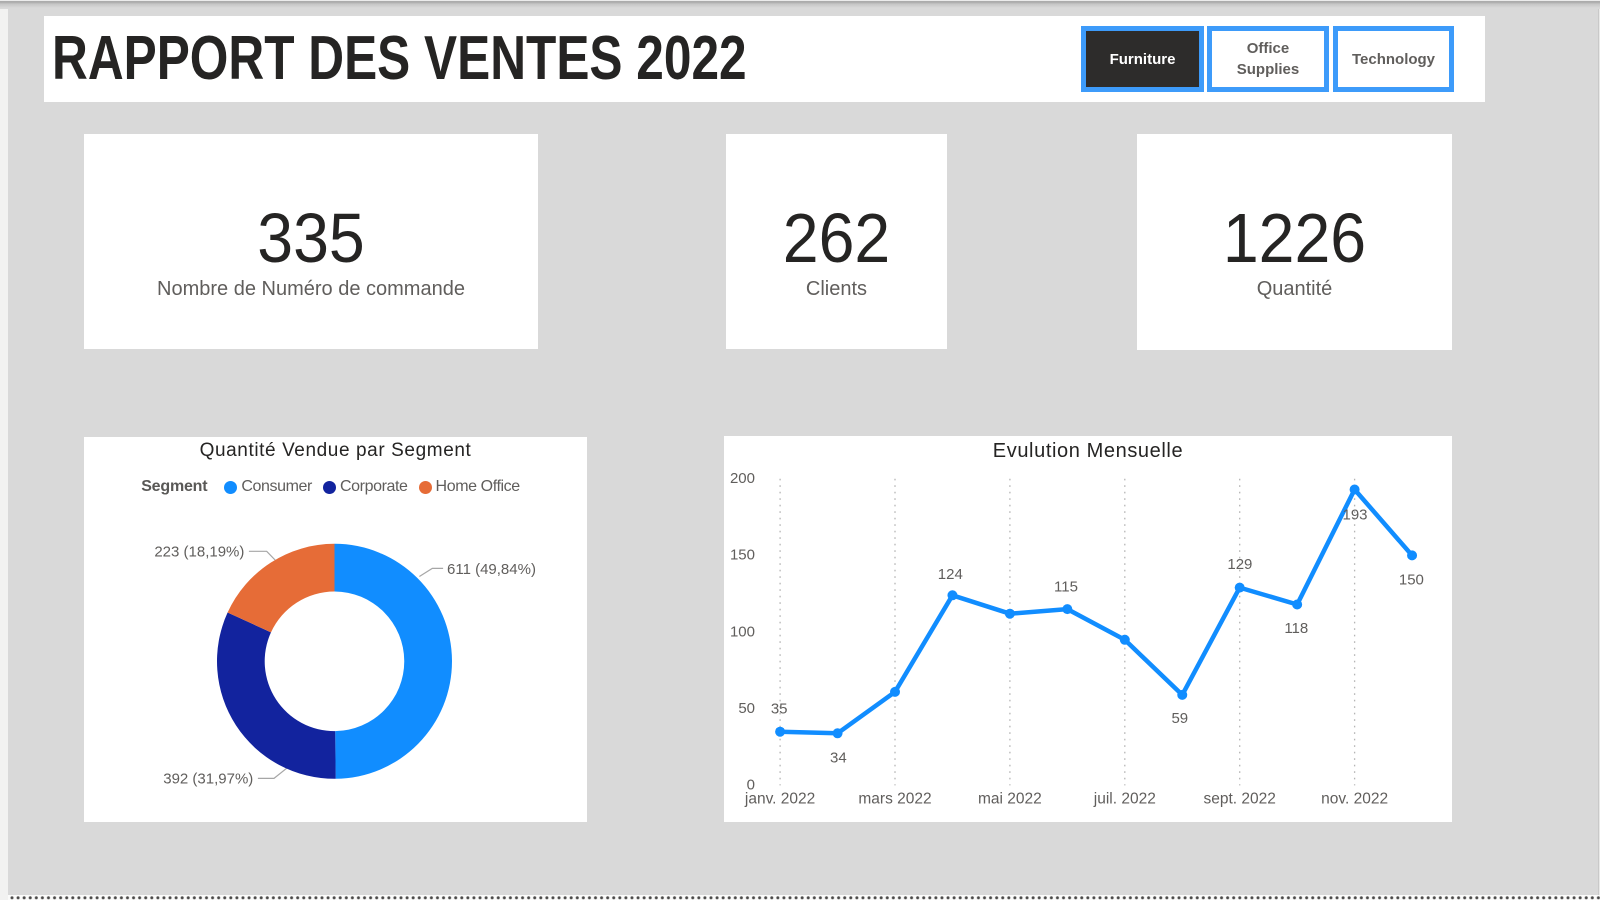  I want to click on svg-text: 34, so click(838, 757).